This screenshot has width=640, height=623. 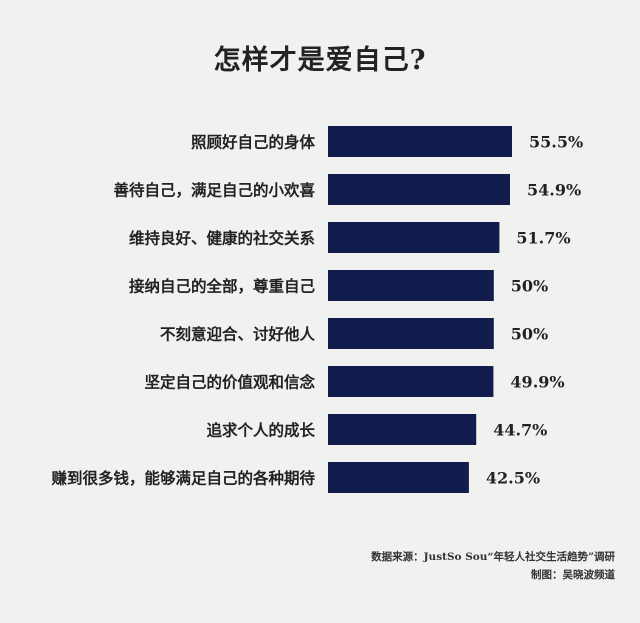 I want to click on category-label-6: 坚定自己的价值观和信念, so click(x=229, y=382).